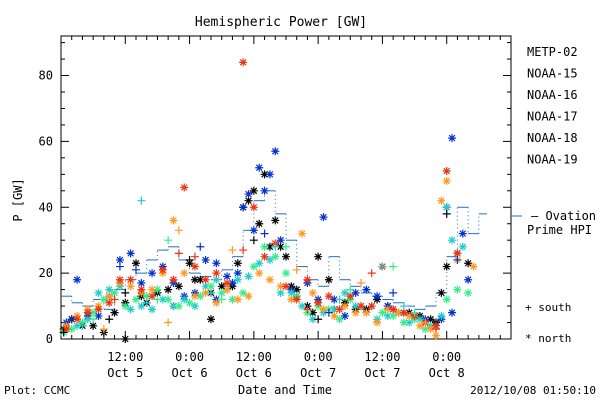 This screenshot has width=600, height=400. What do you see at coordinates (281, 22) in the screenshot?
I see `chart-title: Hemispheric Power [GW]` at bounding box center [281, 22].